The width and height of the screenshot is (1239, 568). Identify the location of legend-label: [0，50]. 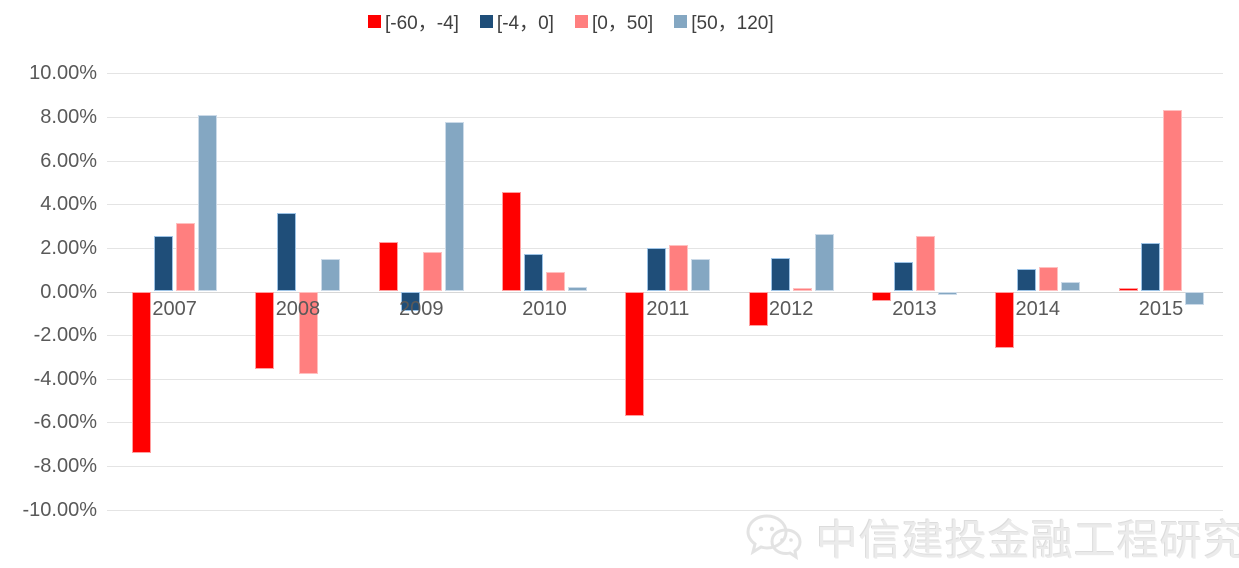
(622, 23).